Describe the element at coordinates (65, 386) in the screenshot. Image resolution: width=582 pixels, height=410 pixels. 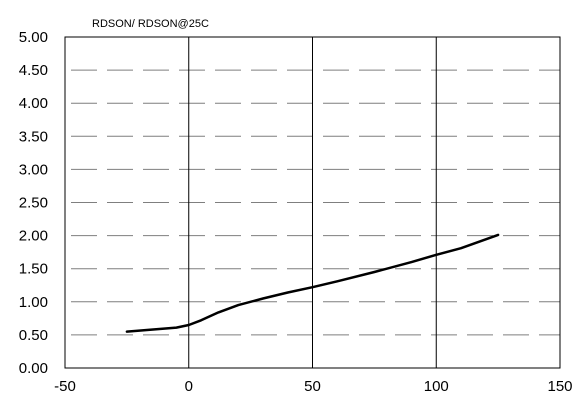
I see `x-tick-label: -50` at that location.